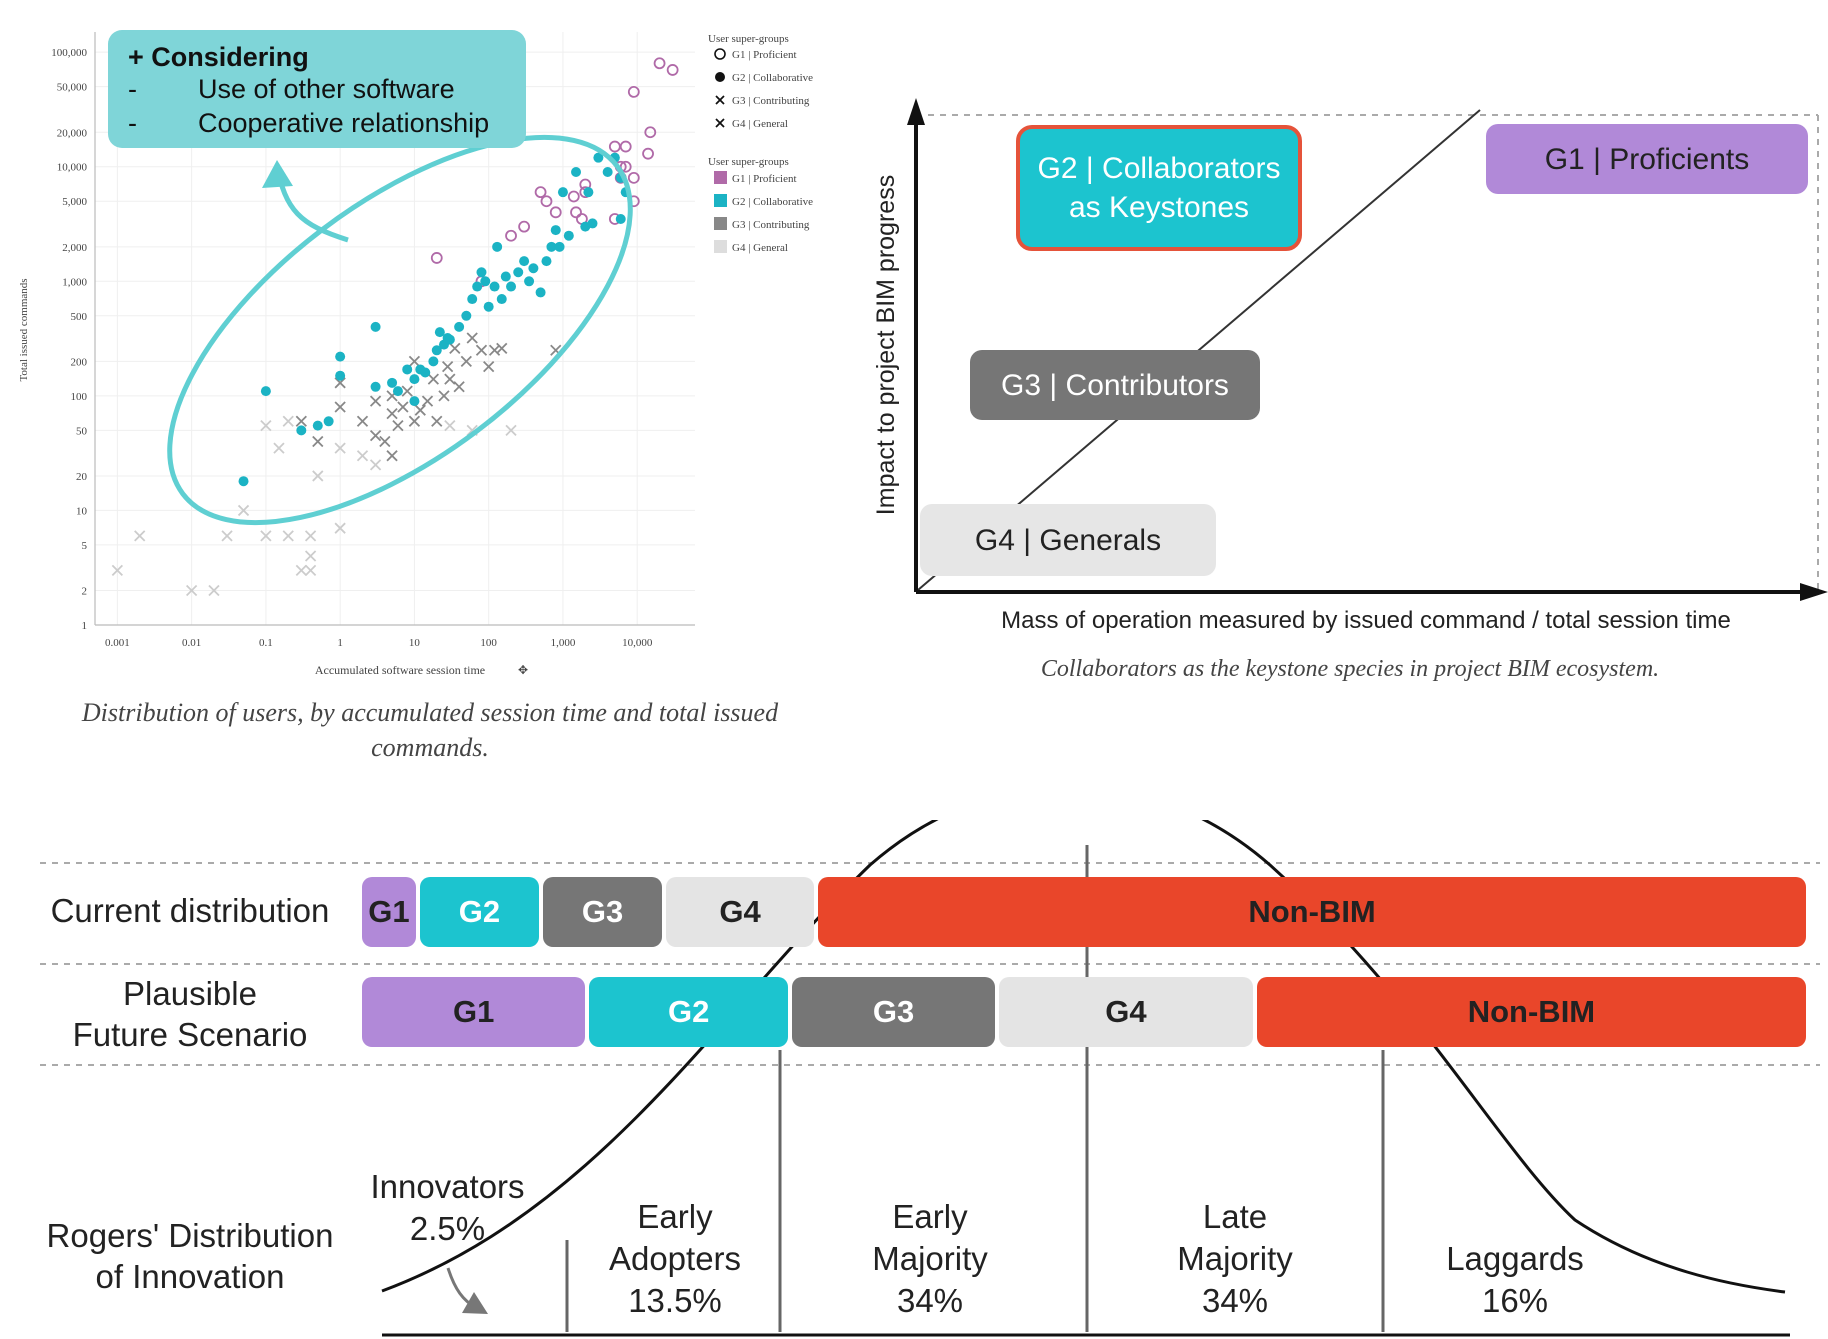 This screenshot has height=1339, width=1828. I want to click on legend-label: G4 | General, so click(760, 124).